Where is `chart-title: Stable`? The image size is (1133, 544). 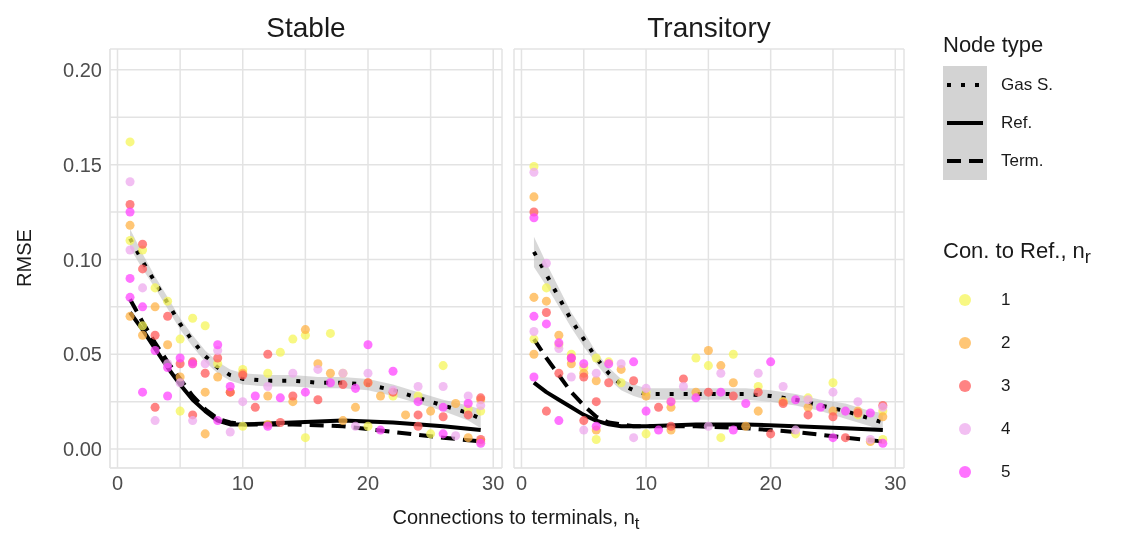 chart-title: Stable is located at coordinates (306, 28).